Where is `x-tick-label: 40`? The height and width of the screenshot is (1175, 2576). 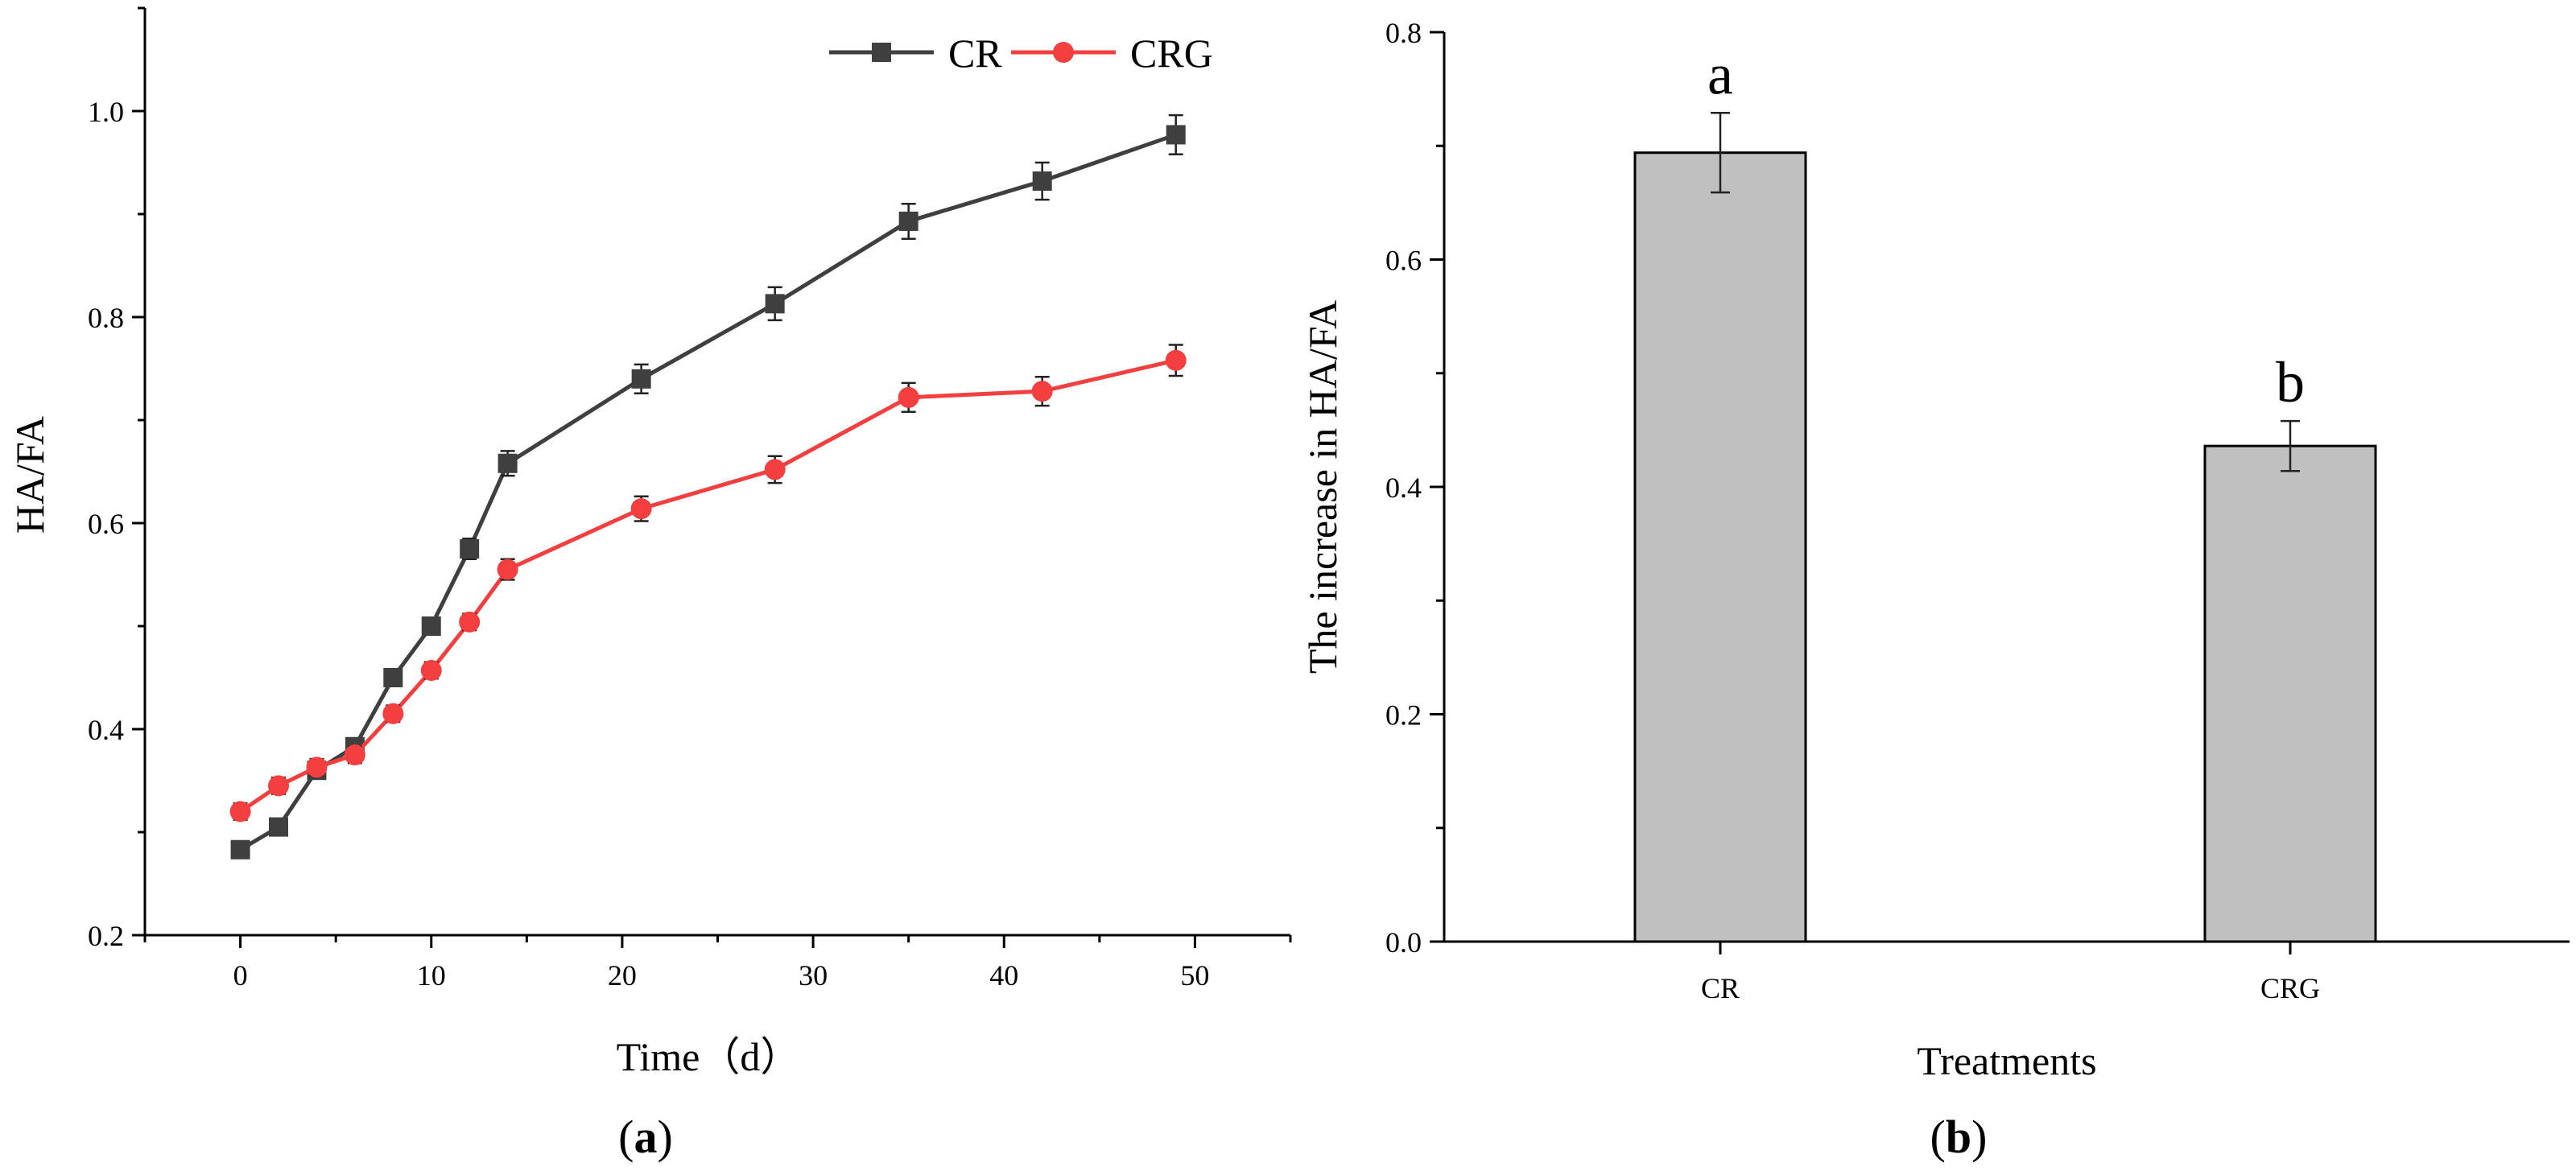
x-tick-label: 40 is located at coordinates (1003, 975).